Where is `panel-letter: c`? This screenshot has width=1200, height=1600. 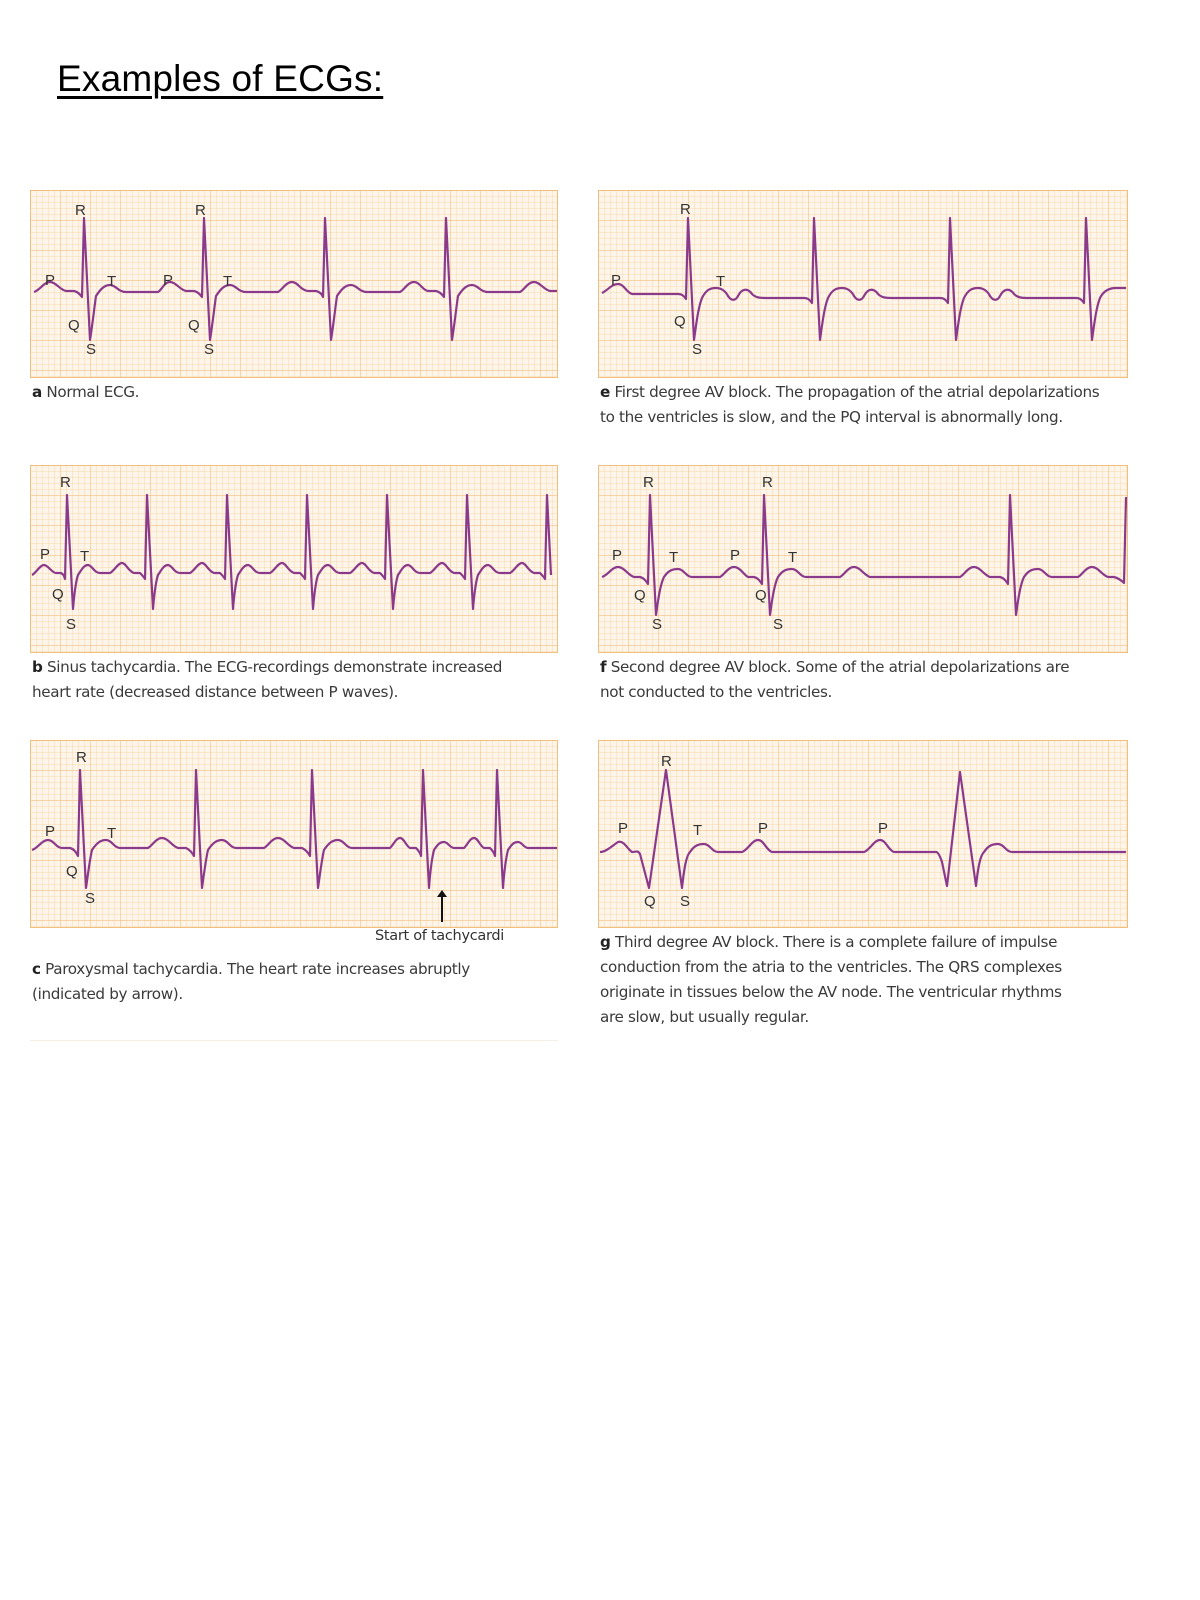
panel-letter: c is located at coordinates (36, 969).